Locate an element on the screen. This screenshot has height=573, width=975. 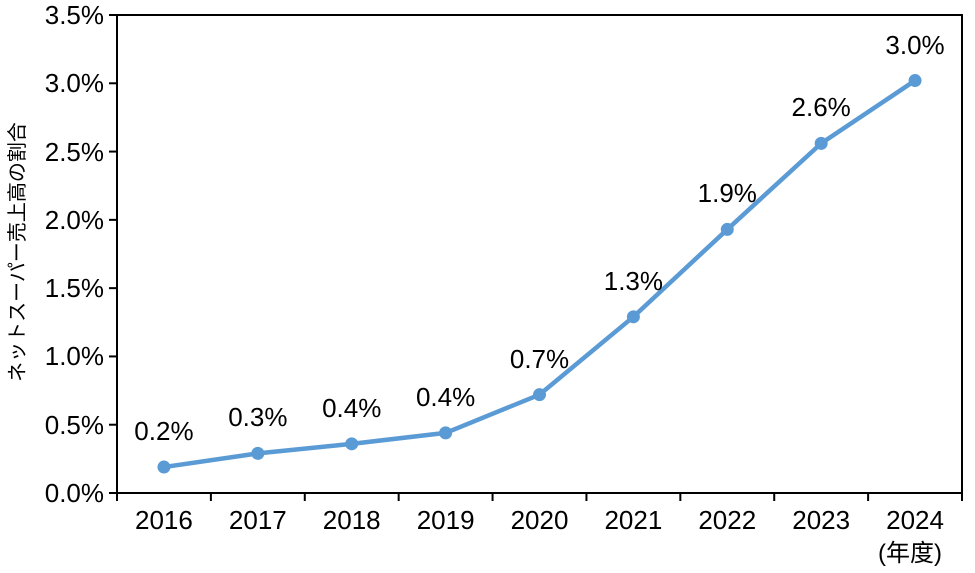
data-label: 0.2% is located at coordinates (164, 431).